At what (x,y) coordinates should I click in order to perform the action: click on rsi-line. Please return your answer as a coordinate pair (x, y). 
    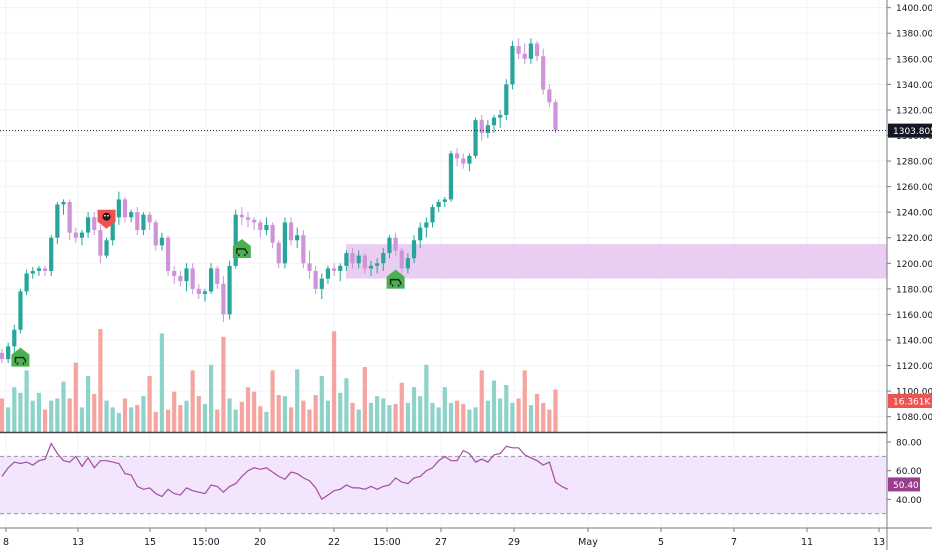
    Looking at the image, I should click on (285, 471).